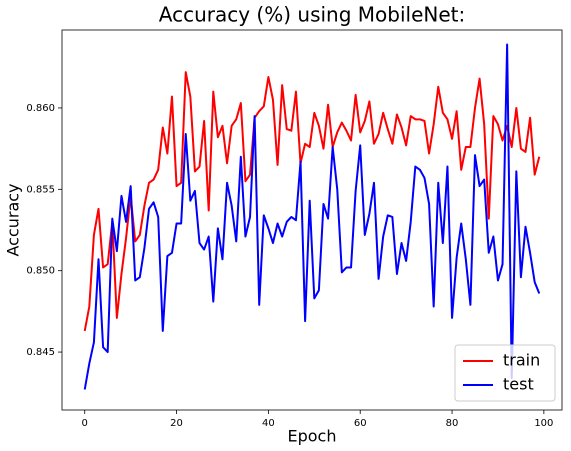 The image size is (571, 451). I want to click on y-tick-label: 0.860, so click(40, 108).